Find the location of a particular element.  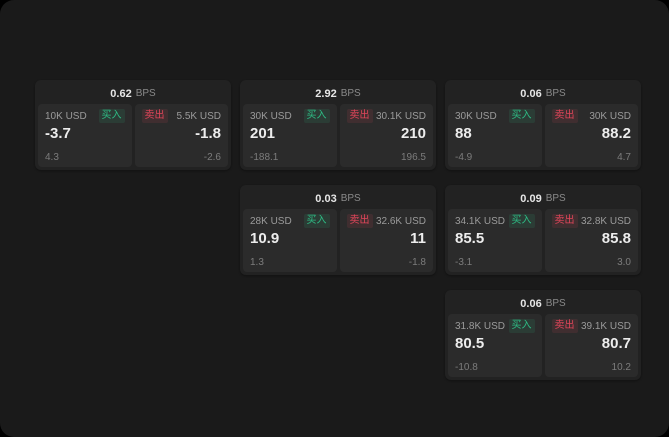

sell-price: 11 is located at coordinates (418, 238).